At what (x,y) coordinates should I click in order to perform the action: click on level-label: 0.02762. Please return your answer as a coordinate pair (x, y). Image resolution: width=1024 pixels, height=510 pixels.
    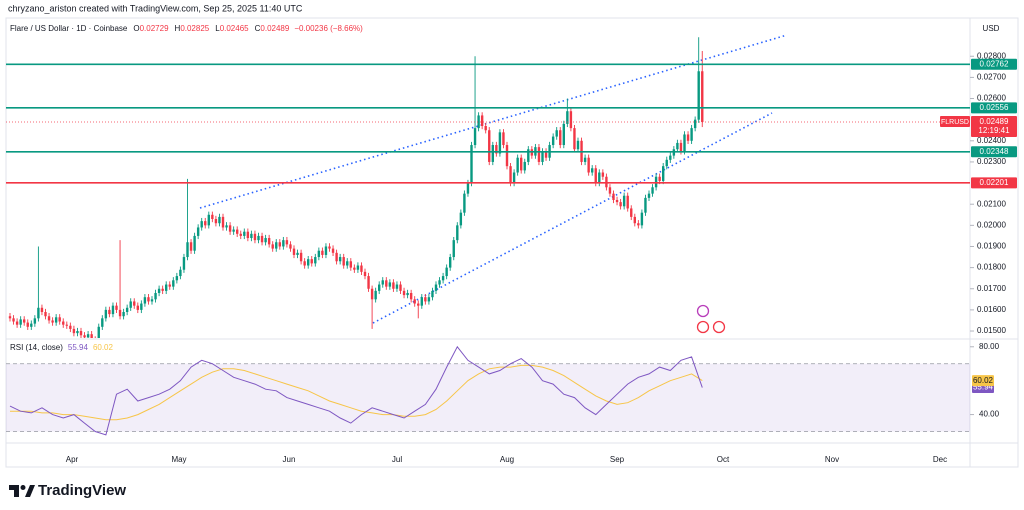
    Looking at the image, I should click on (994, 63).